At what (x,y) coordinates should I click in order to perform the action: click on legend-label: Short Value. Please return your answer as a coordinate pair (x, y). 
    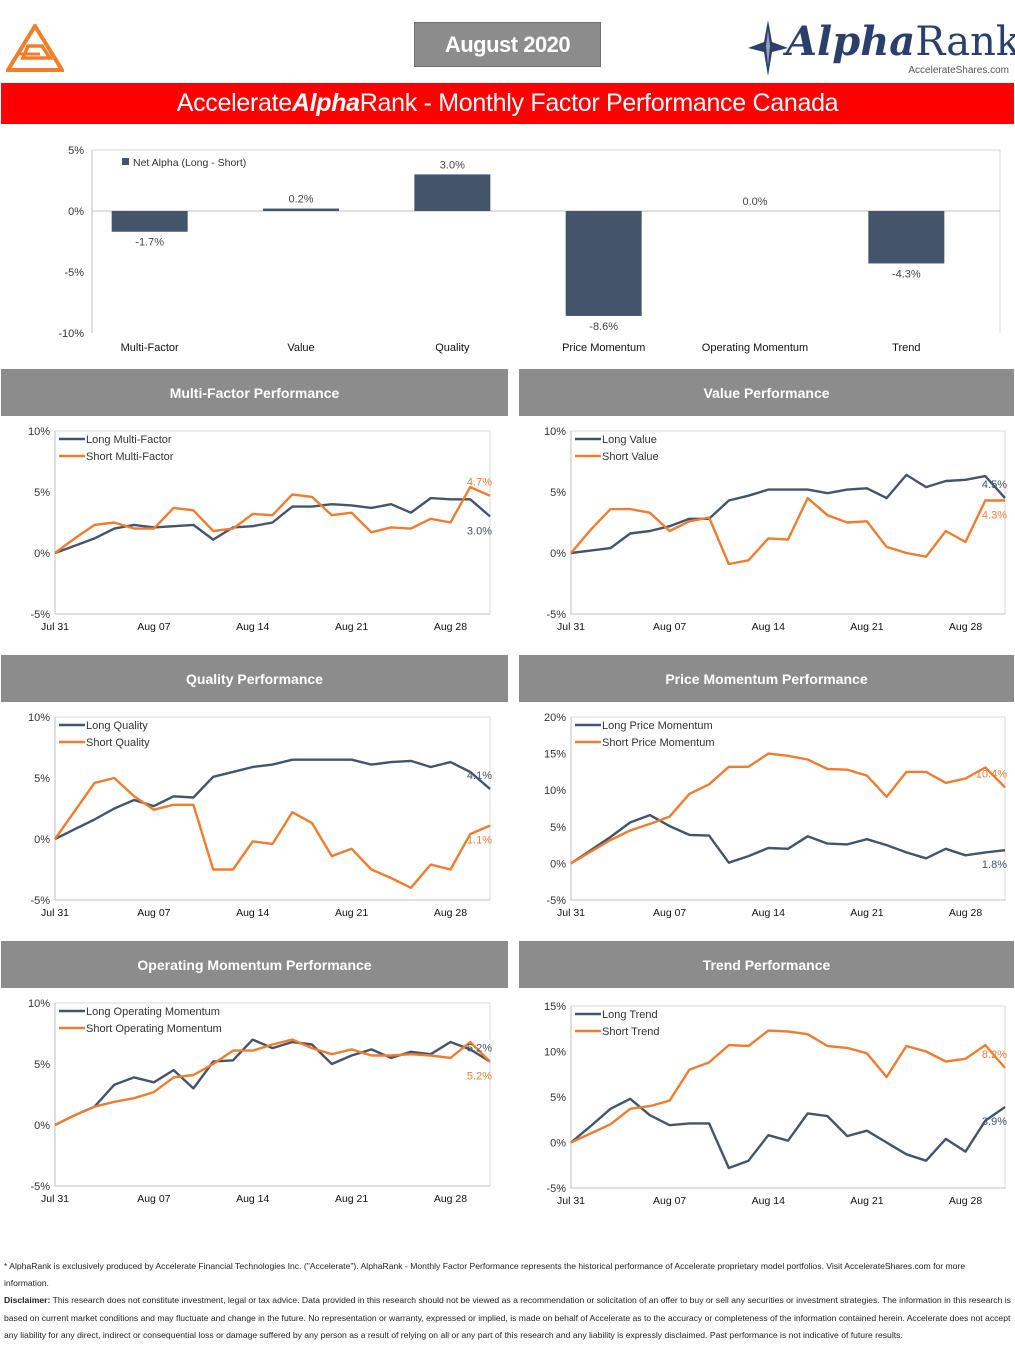
    Looking at the image, I should click on (630, 457).